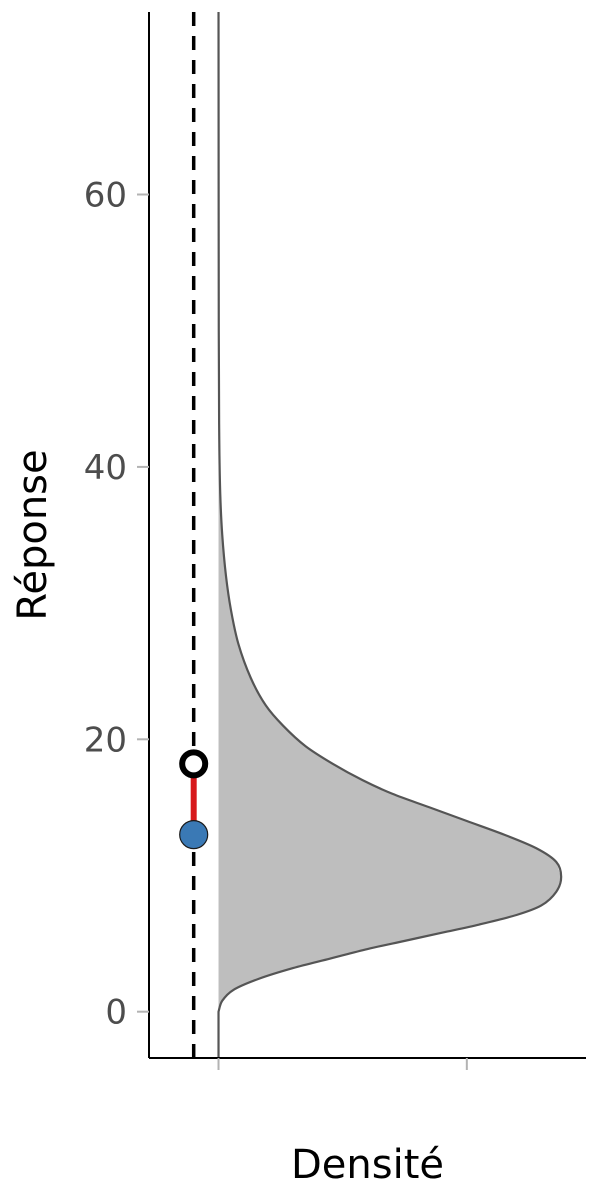  I want to click on y-axis-ticks: 0 20 40 60, so click(116, 604).